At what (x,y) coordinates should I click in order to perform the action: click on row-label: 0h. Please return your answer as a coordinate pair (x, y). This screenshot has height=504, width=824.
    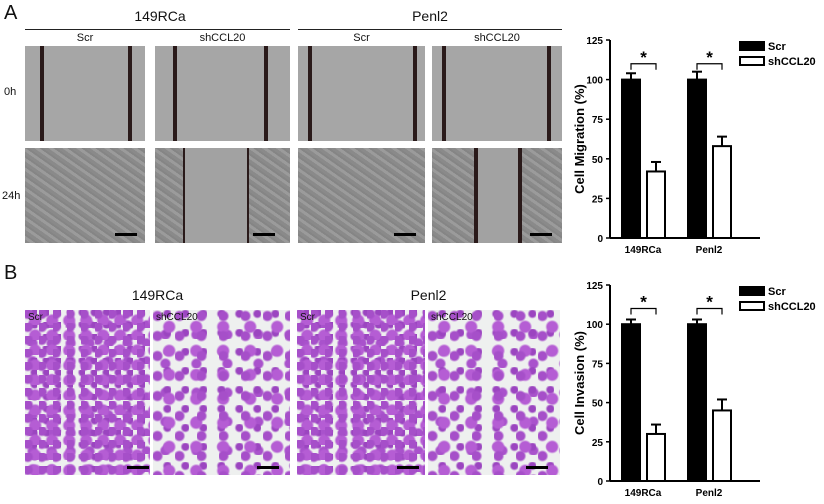
    Looking at the image, I should click on (10, 92).